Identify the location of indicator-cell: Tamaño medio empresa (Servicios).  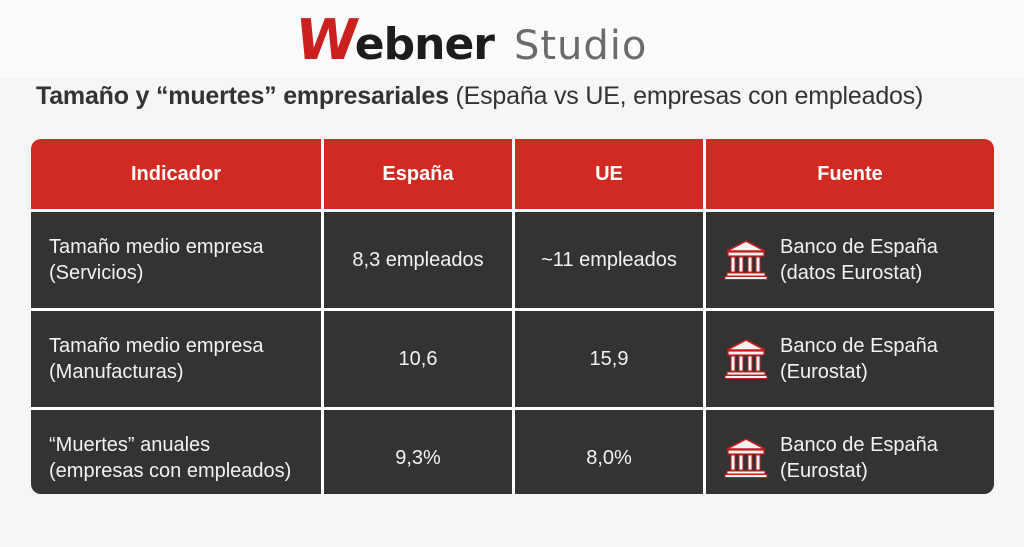
(177, 261).